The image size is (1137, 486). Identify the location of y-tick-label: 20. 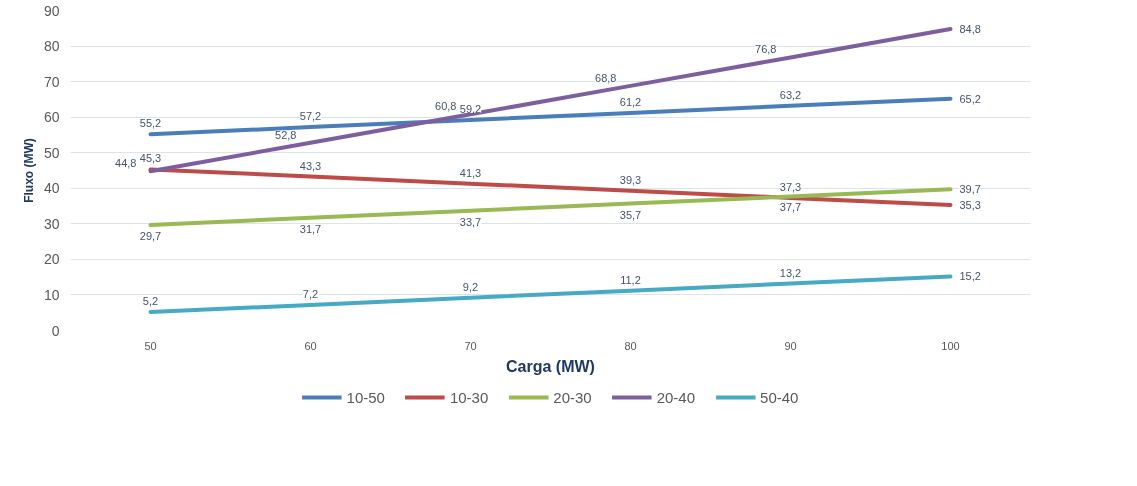
(51, 259).